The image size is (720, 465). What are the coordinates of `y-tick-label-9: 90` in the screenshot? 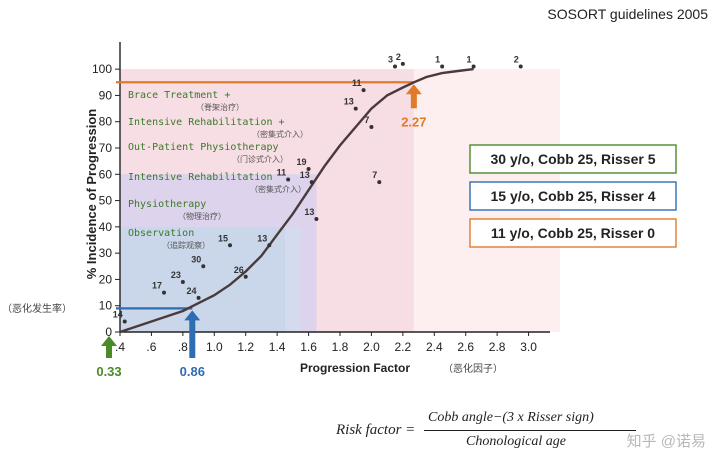 It's located at (106, 95).